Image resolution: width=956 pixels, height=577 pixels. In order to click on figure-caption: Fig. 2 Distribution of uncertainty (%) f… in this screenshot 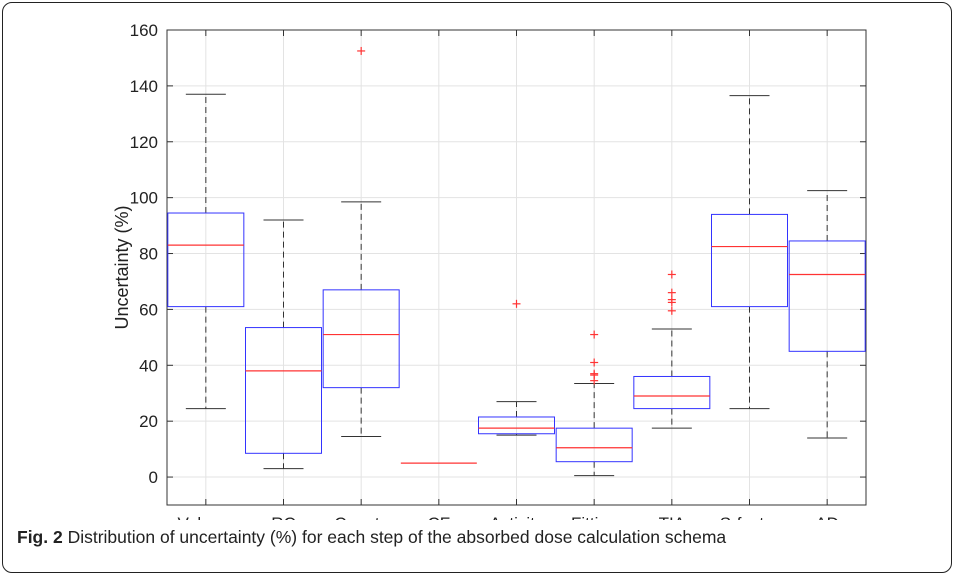, I will do `click(371, 537)`.